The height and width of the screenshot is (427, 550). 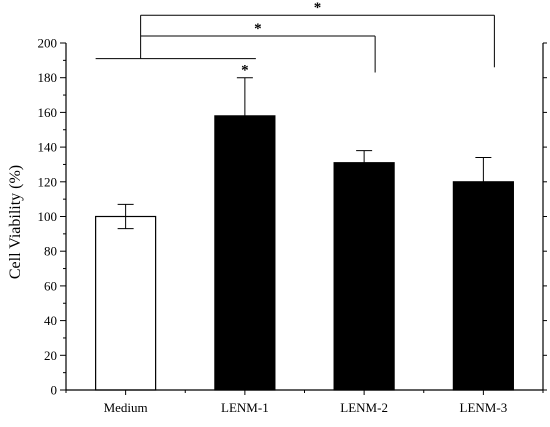 What do you see at coordinates (54, 390) in the screenshot?
I see `y-tick-label-0: 0` at bounding box center [54, 390].